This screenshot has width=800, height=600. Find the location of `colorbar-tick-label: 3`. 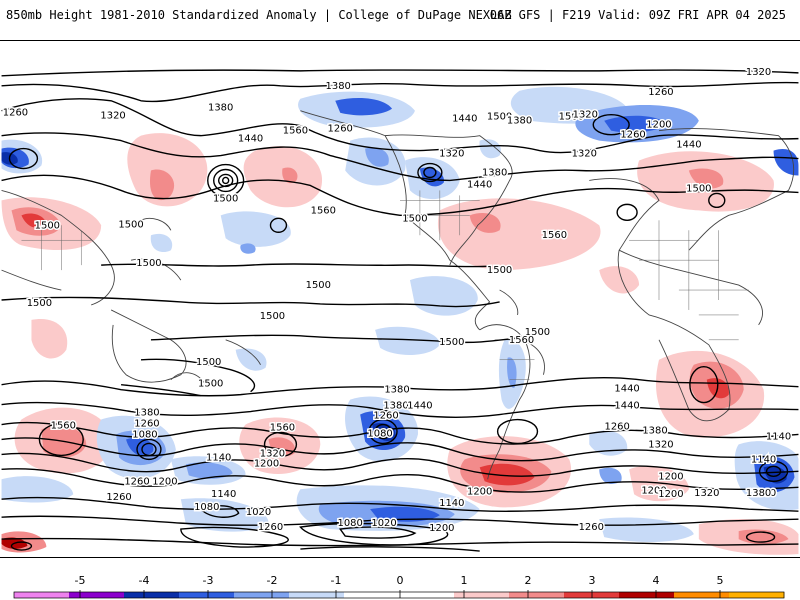

colorbar-tick-label: 3 is located at coordinates (592, 580).